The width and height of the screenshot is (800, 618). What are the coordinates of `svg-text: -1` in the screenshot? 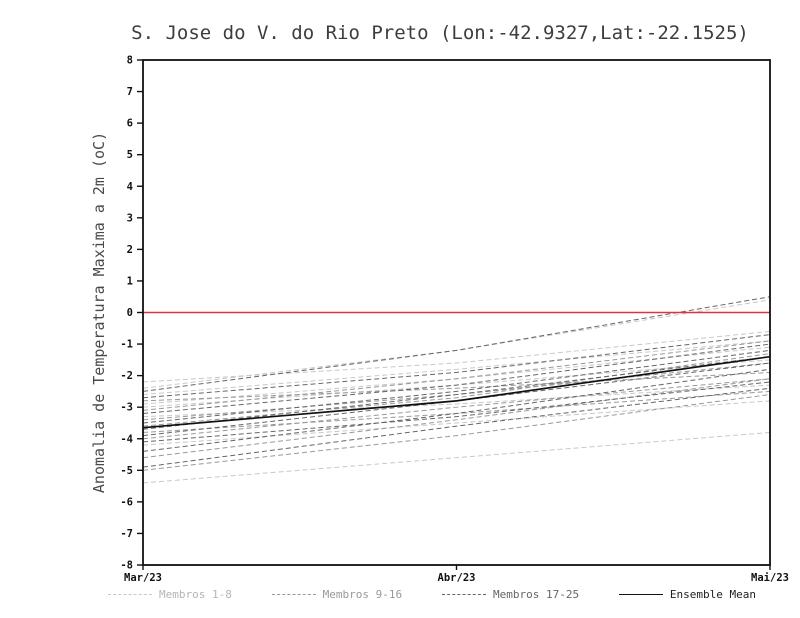 It's located at (126, 345).